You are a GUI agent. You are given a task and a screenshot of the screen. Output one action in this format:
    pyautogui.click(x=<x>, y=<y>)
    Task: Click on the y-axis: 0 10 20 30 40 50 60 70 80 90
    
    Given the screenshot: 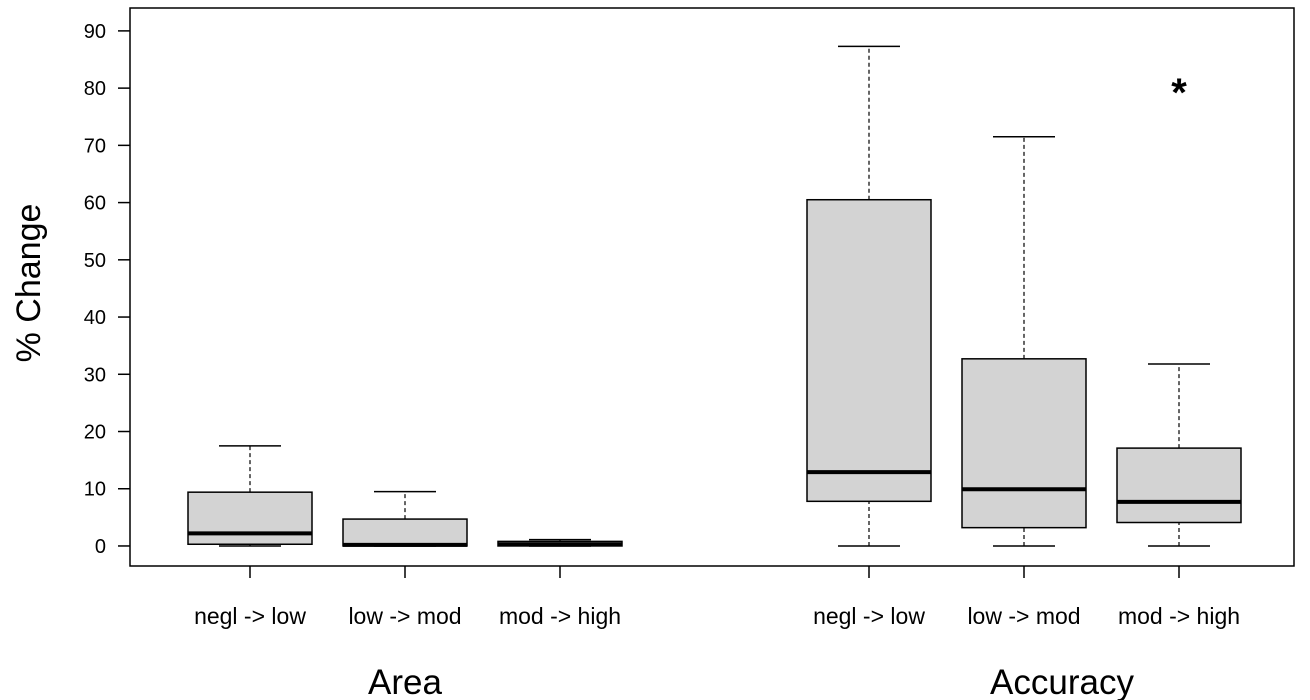 What is the action you would take?
    pyautogui.click(x=107, y=289)
    